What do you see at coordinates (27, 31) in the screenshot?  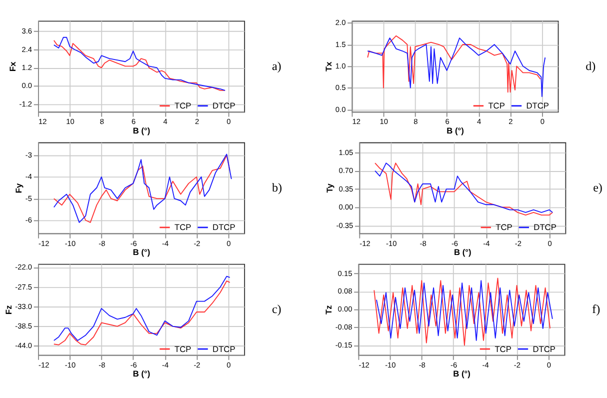 I see `y-tick-label: 3.6` at bounding box center [27, 31].